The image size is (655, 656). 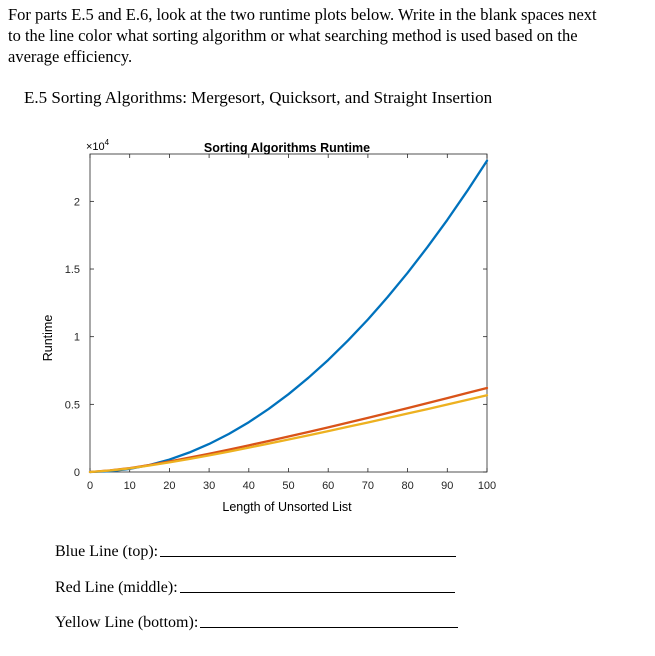 What do you see at coordinates (70, 56) in the screenshot?
I see `instruction-line-3: average efficiency.` at bounding box center [70, 56].